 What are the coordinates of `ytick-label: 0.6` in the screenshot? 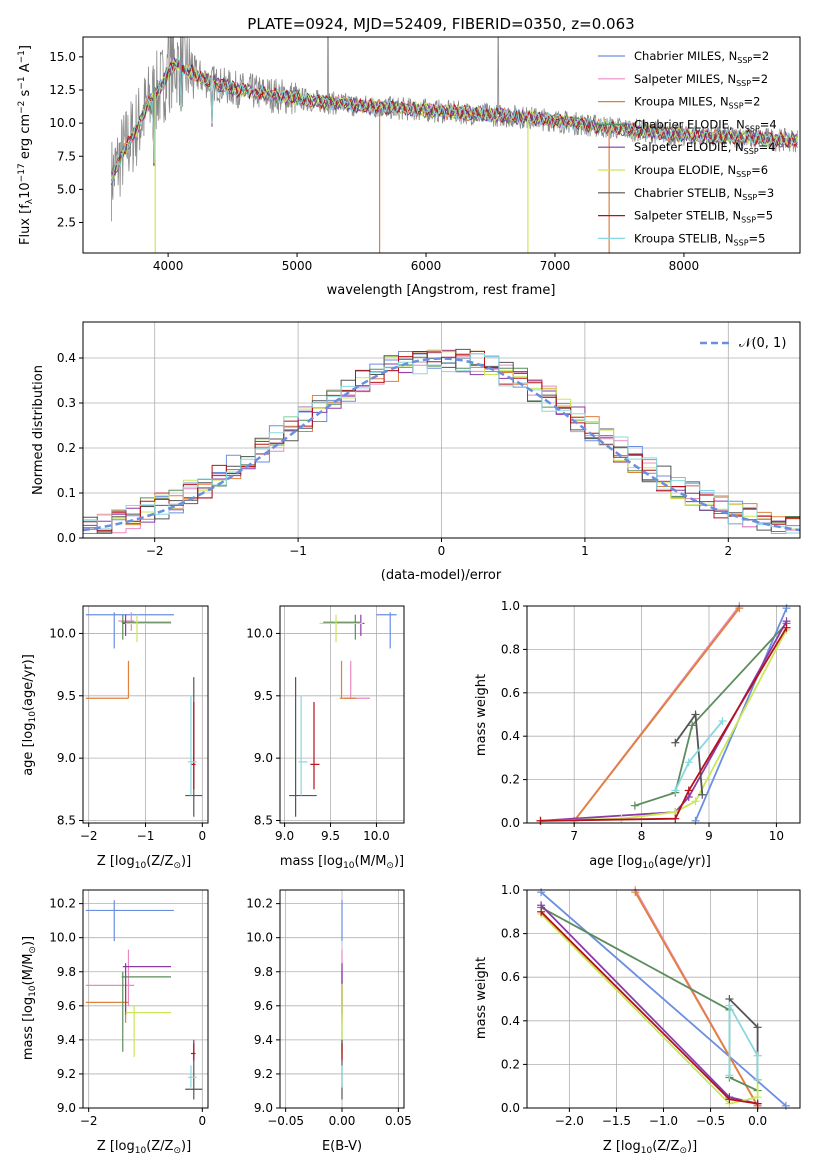 It's located at (510, 693).